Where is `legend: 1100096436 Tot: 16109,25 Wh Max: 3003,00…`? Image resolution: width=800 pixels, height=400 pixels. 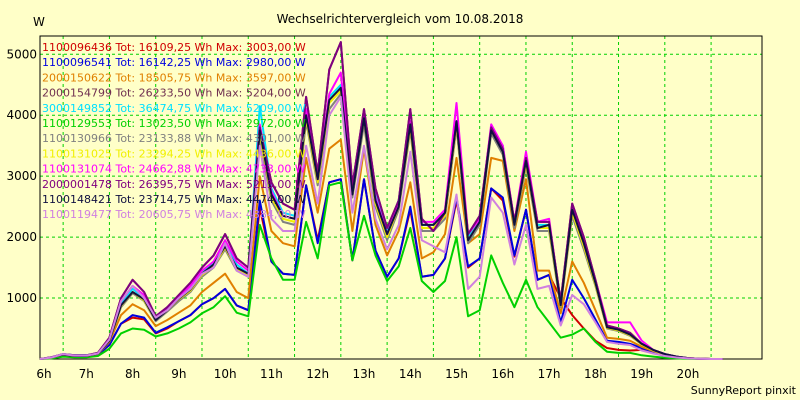
legend: 1100096436 Tot: 16109,25 Wh Max: 3003,00… is located at coordinates (174, 131).